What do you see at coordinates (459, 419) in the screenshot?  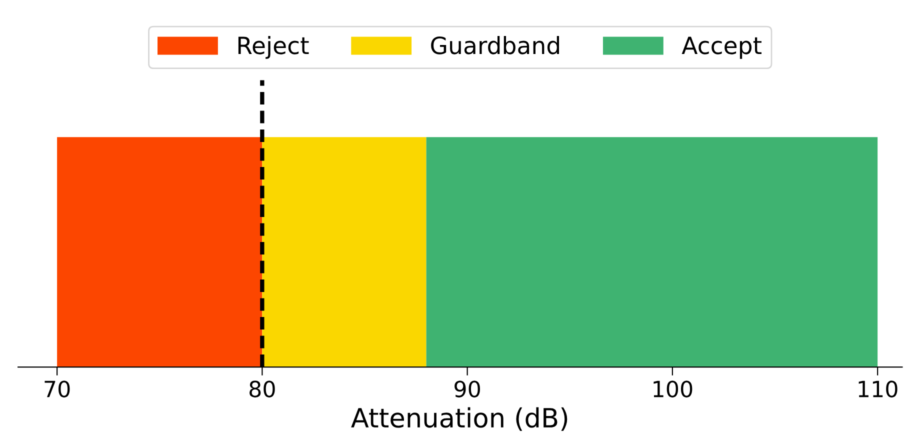 I see `x-axis-title: Attenuation (dB)` at bounding box center [459, 419].